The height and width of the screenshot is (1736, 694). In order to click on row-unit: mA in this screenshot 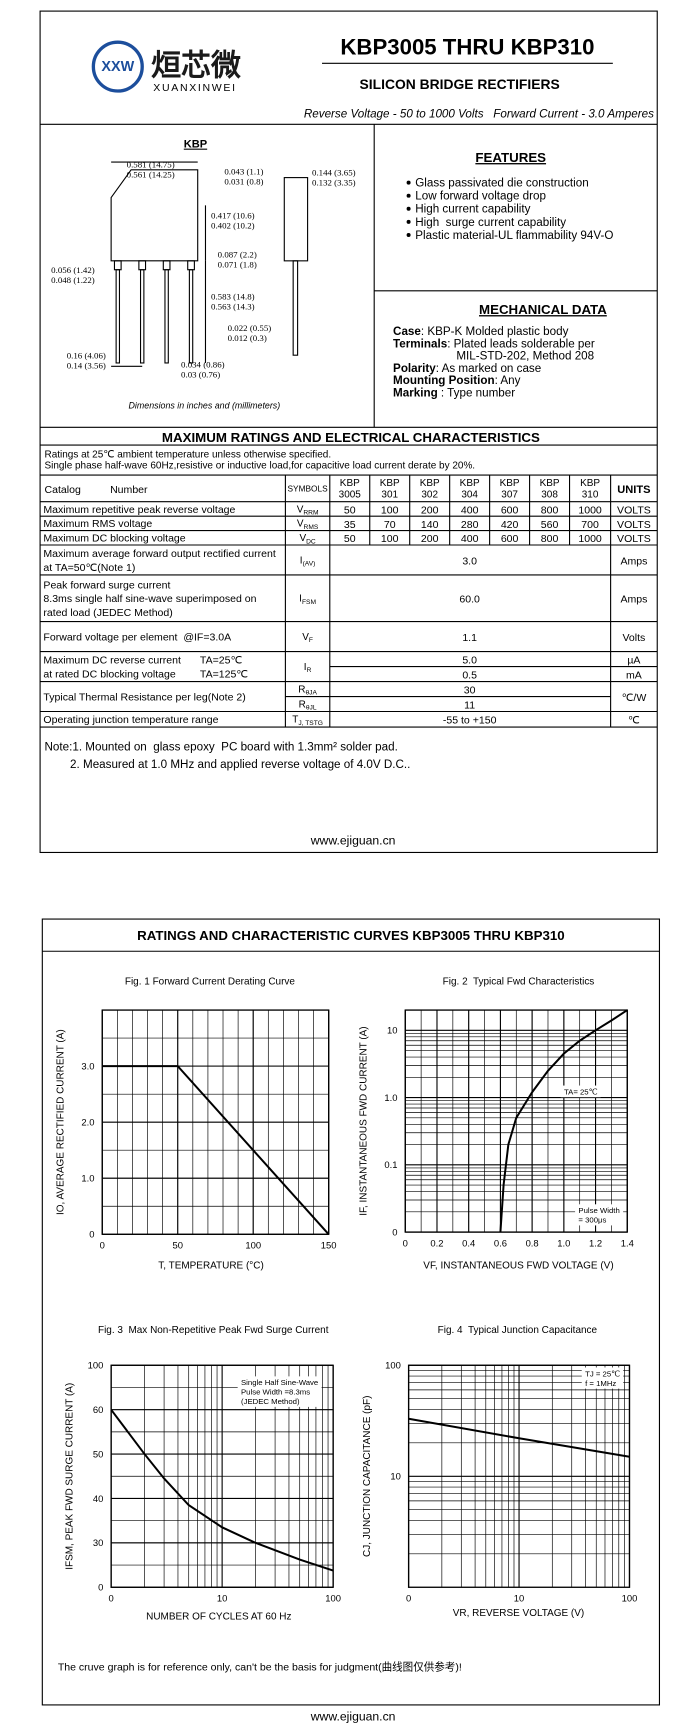, I will do `click(634, 675)`.